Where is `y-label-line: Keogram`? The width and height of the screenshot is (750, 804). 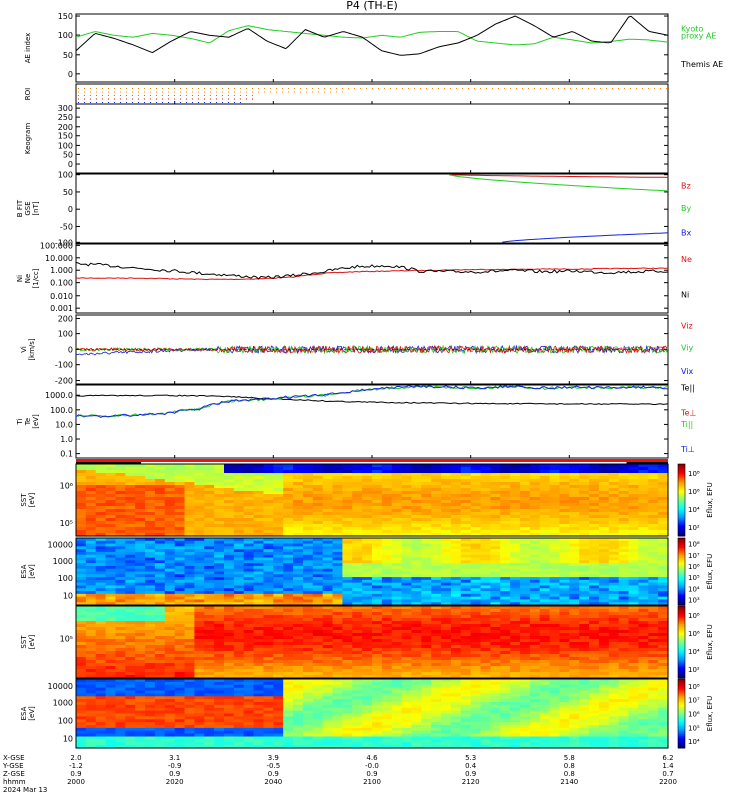
y-label-line: Keogram is located at coordinates (28, 138).